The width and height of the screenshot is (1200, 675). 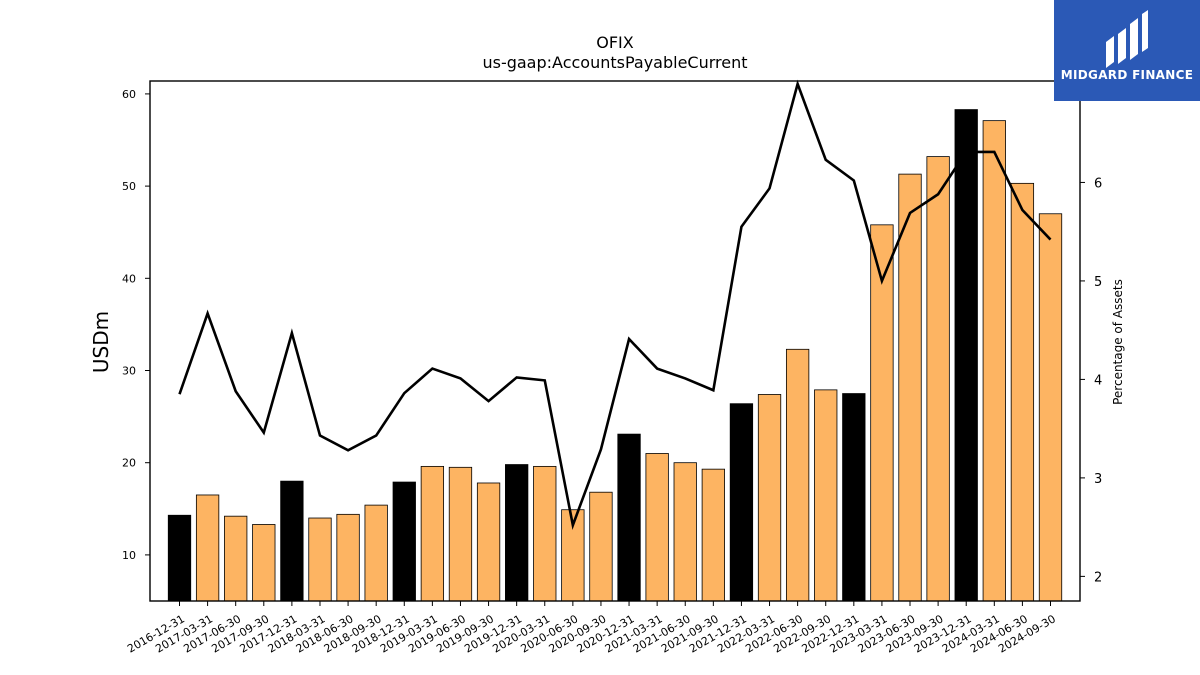 I want to click on y2-tick-label: 4, so click(x=1098, y=380).